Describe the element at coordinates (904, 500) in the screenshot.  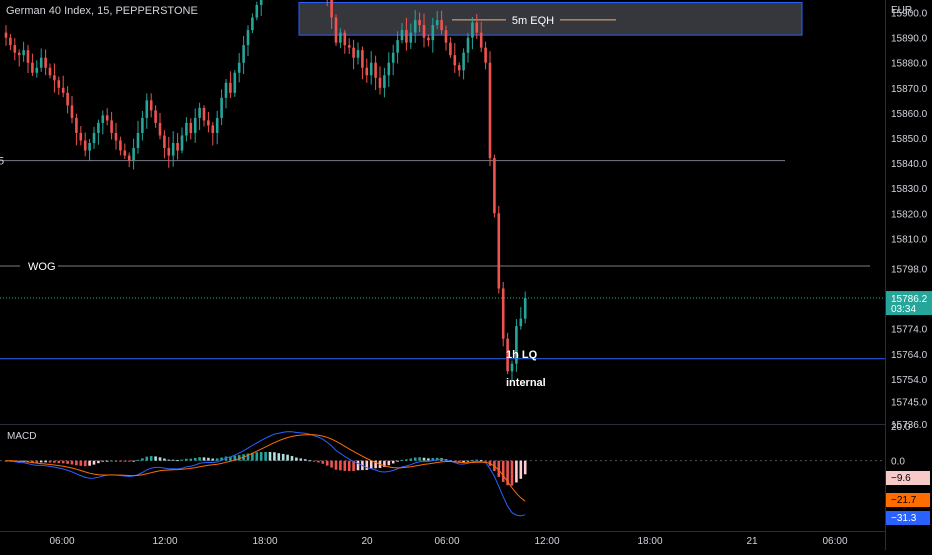
I see `macd-badge-value: −21.7` at that location.